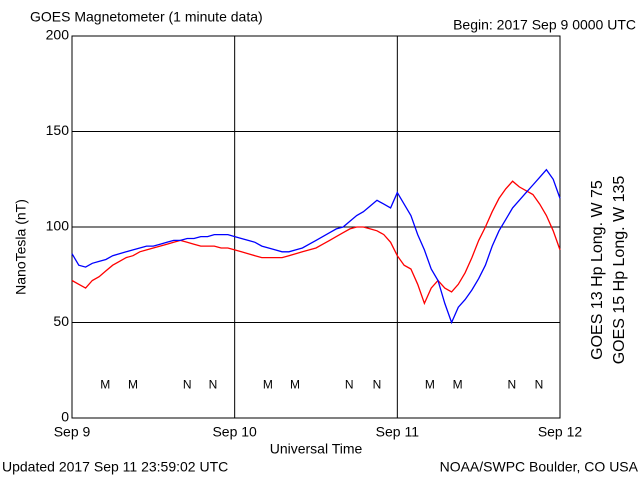 Image resolution: width=640 pixels, height=480 pixels. Describe the element at coordinates (316, 449) in the screenshot. I see `x-axis-label: Universal Time` at that location.